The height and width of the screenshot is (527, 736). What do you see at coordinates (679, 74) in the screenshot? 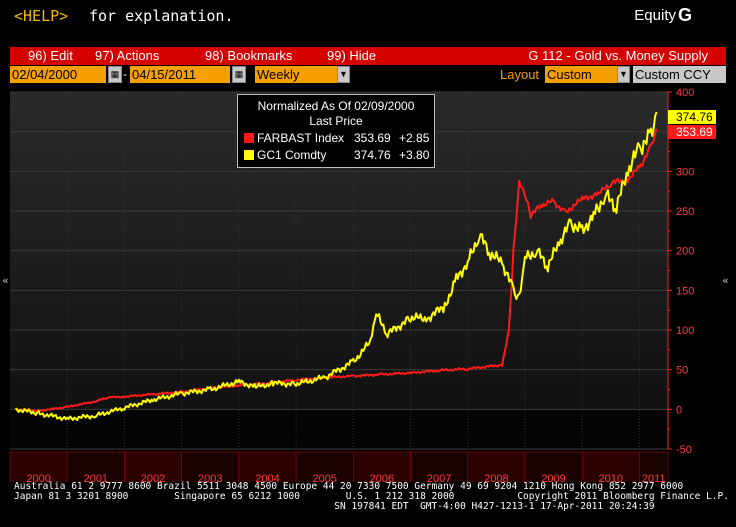
I see `currency-select: Custom CCY` at bounding box center [679, 74].